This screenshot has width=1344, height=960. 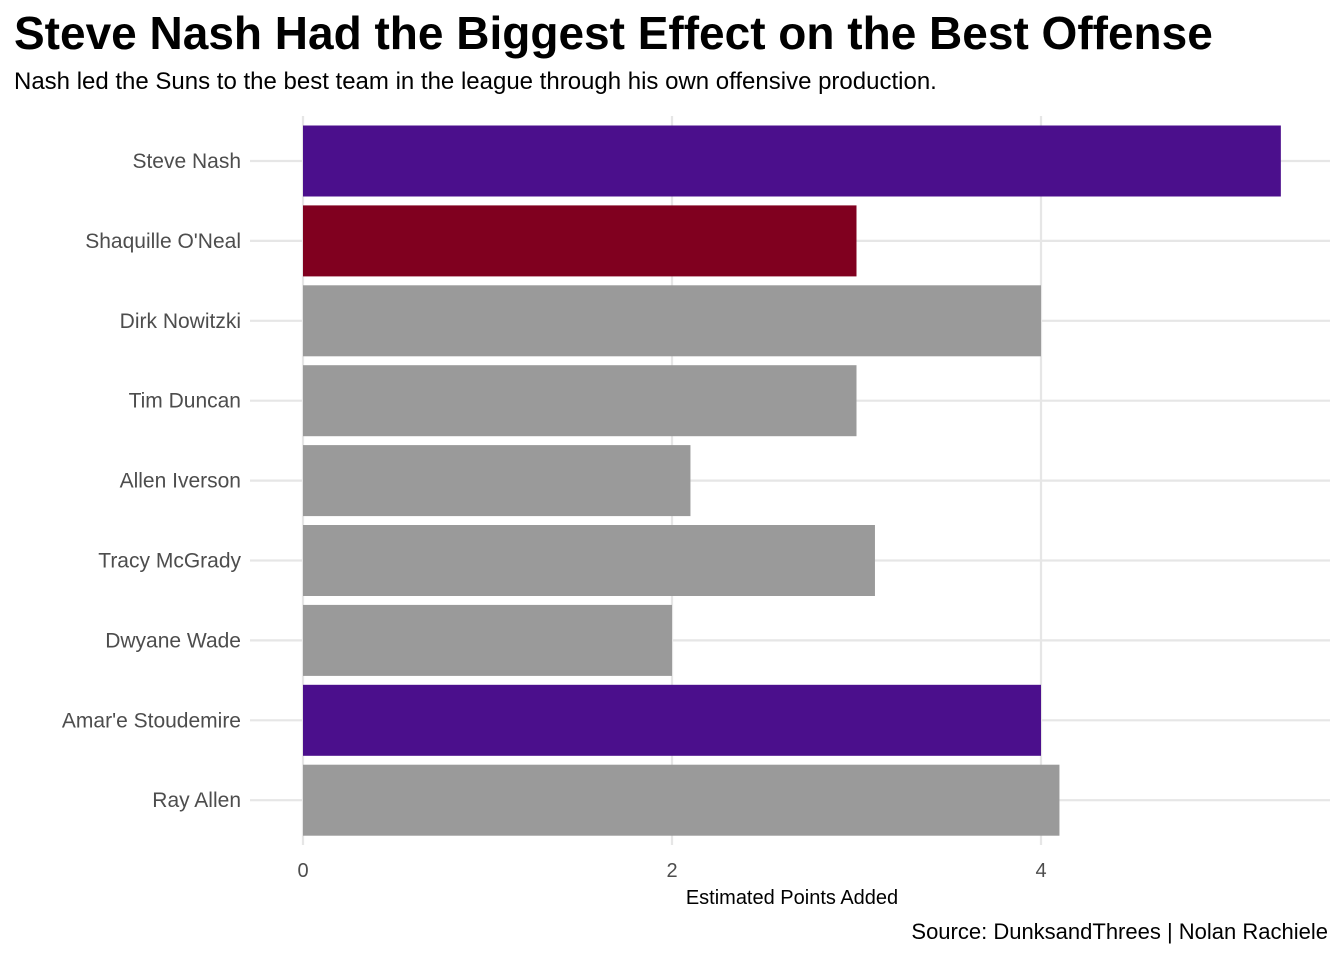 I want to click on y-tick-label: Tim Duncan, so click(x=185, y=401).